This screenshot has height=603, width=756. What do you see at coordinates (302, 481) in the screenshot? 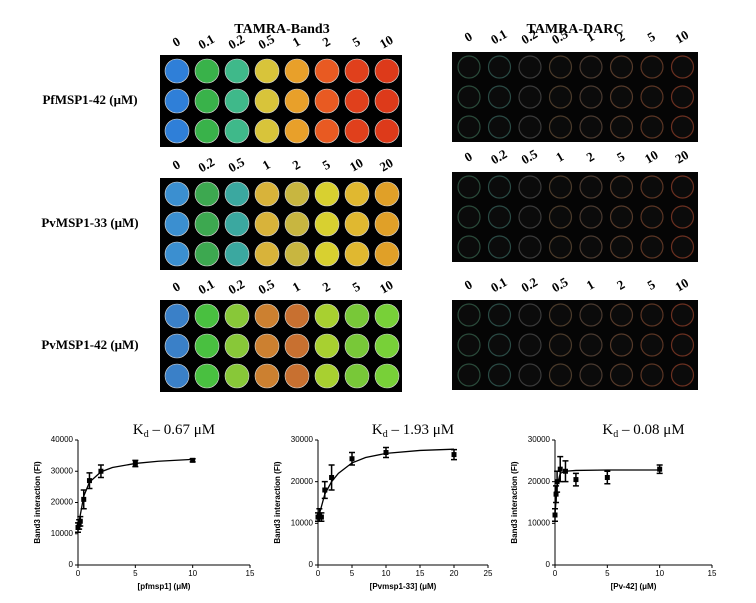
I see `y-tick-label: 20000` at bounding box center [302, 481].